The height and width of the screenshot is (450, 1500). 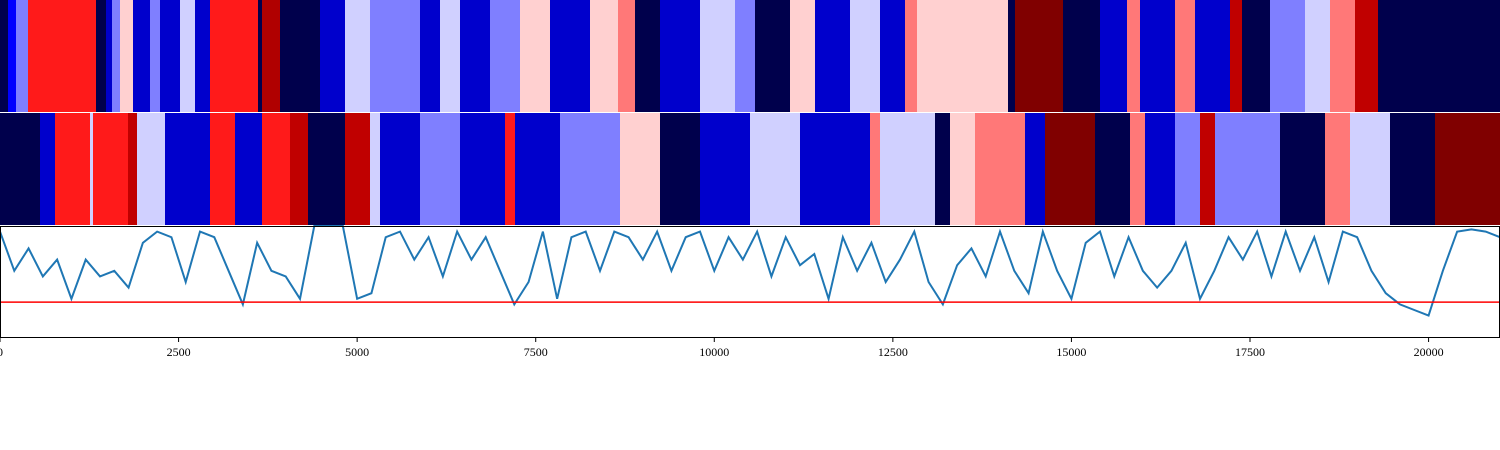 I want to click on x-tick-label: 0, so click(x=1, y=352).